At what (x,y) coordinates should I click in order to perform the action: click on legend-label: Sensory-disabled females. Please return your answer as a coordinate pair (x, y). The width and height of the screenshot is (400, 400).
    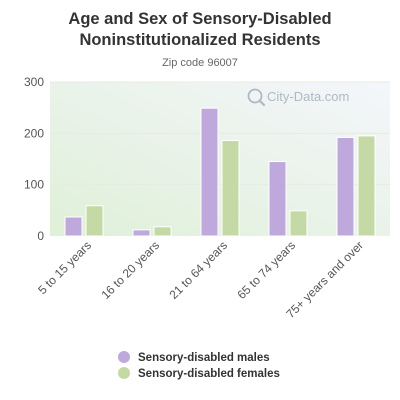
    Looking at the image, I should click on (209, 374).